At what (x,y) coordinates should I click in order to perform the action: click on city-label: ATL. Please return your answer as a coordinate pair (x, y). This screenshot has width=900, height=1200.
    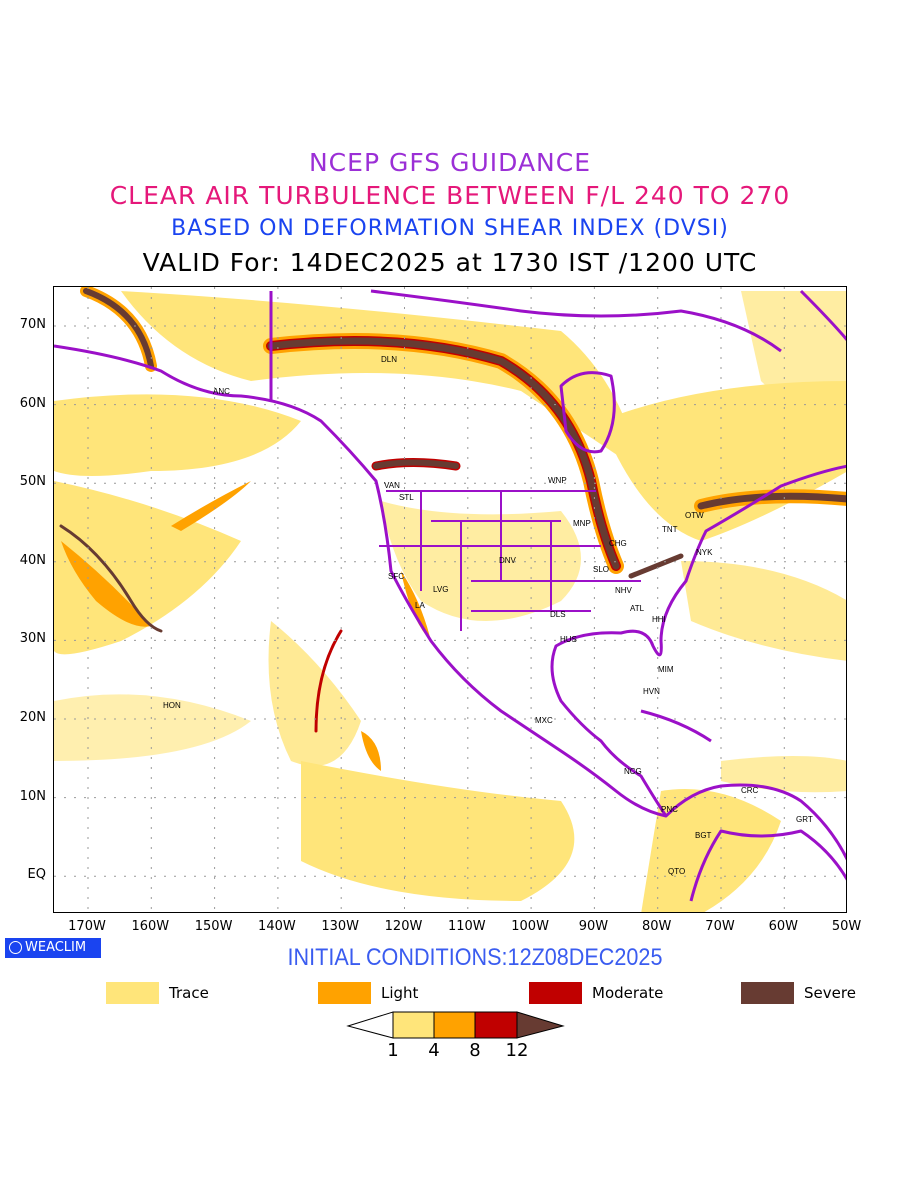
    Looking at the image, I should click on (637, 608).